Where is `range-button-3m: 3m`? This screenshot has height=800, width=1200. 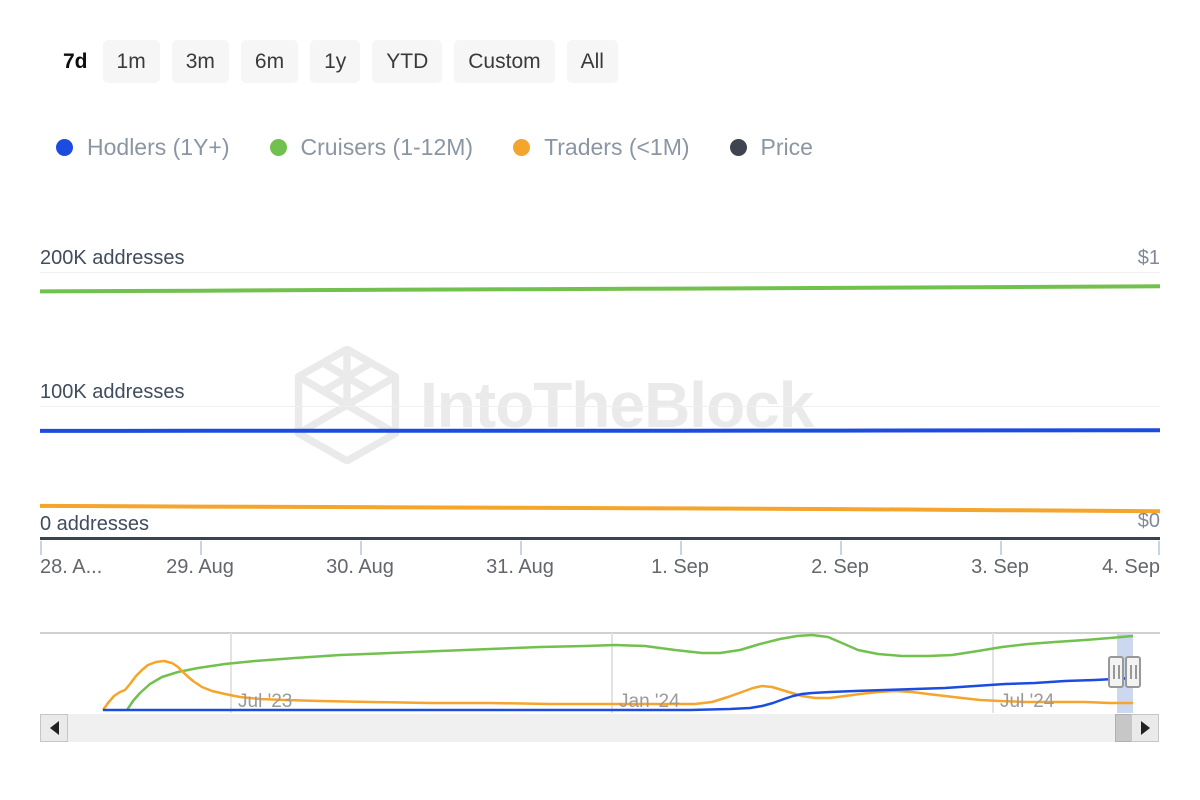 range-button-3m: 3m is located at coordinates (200, 62).